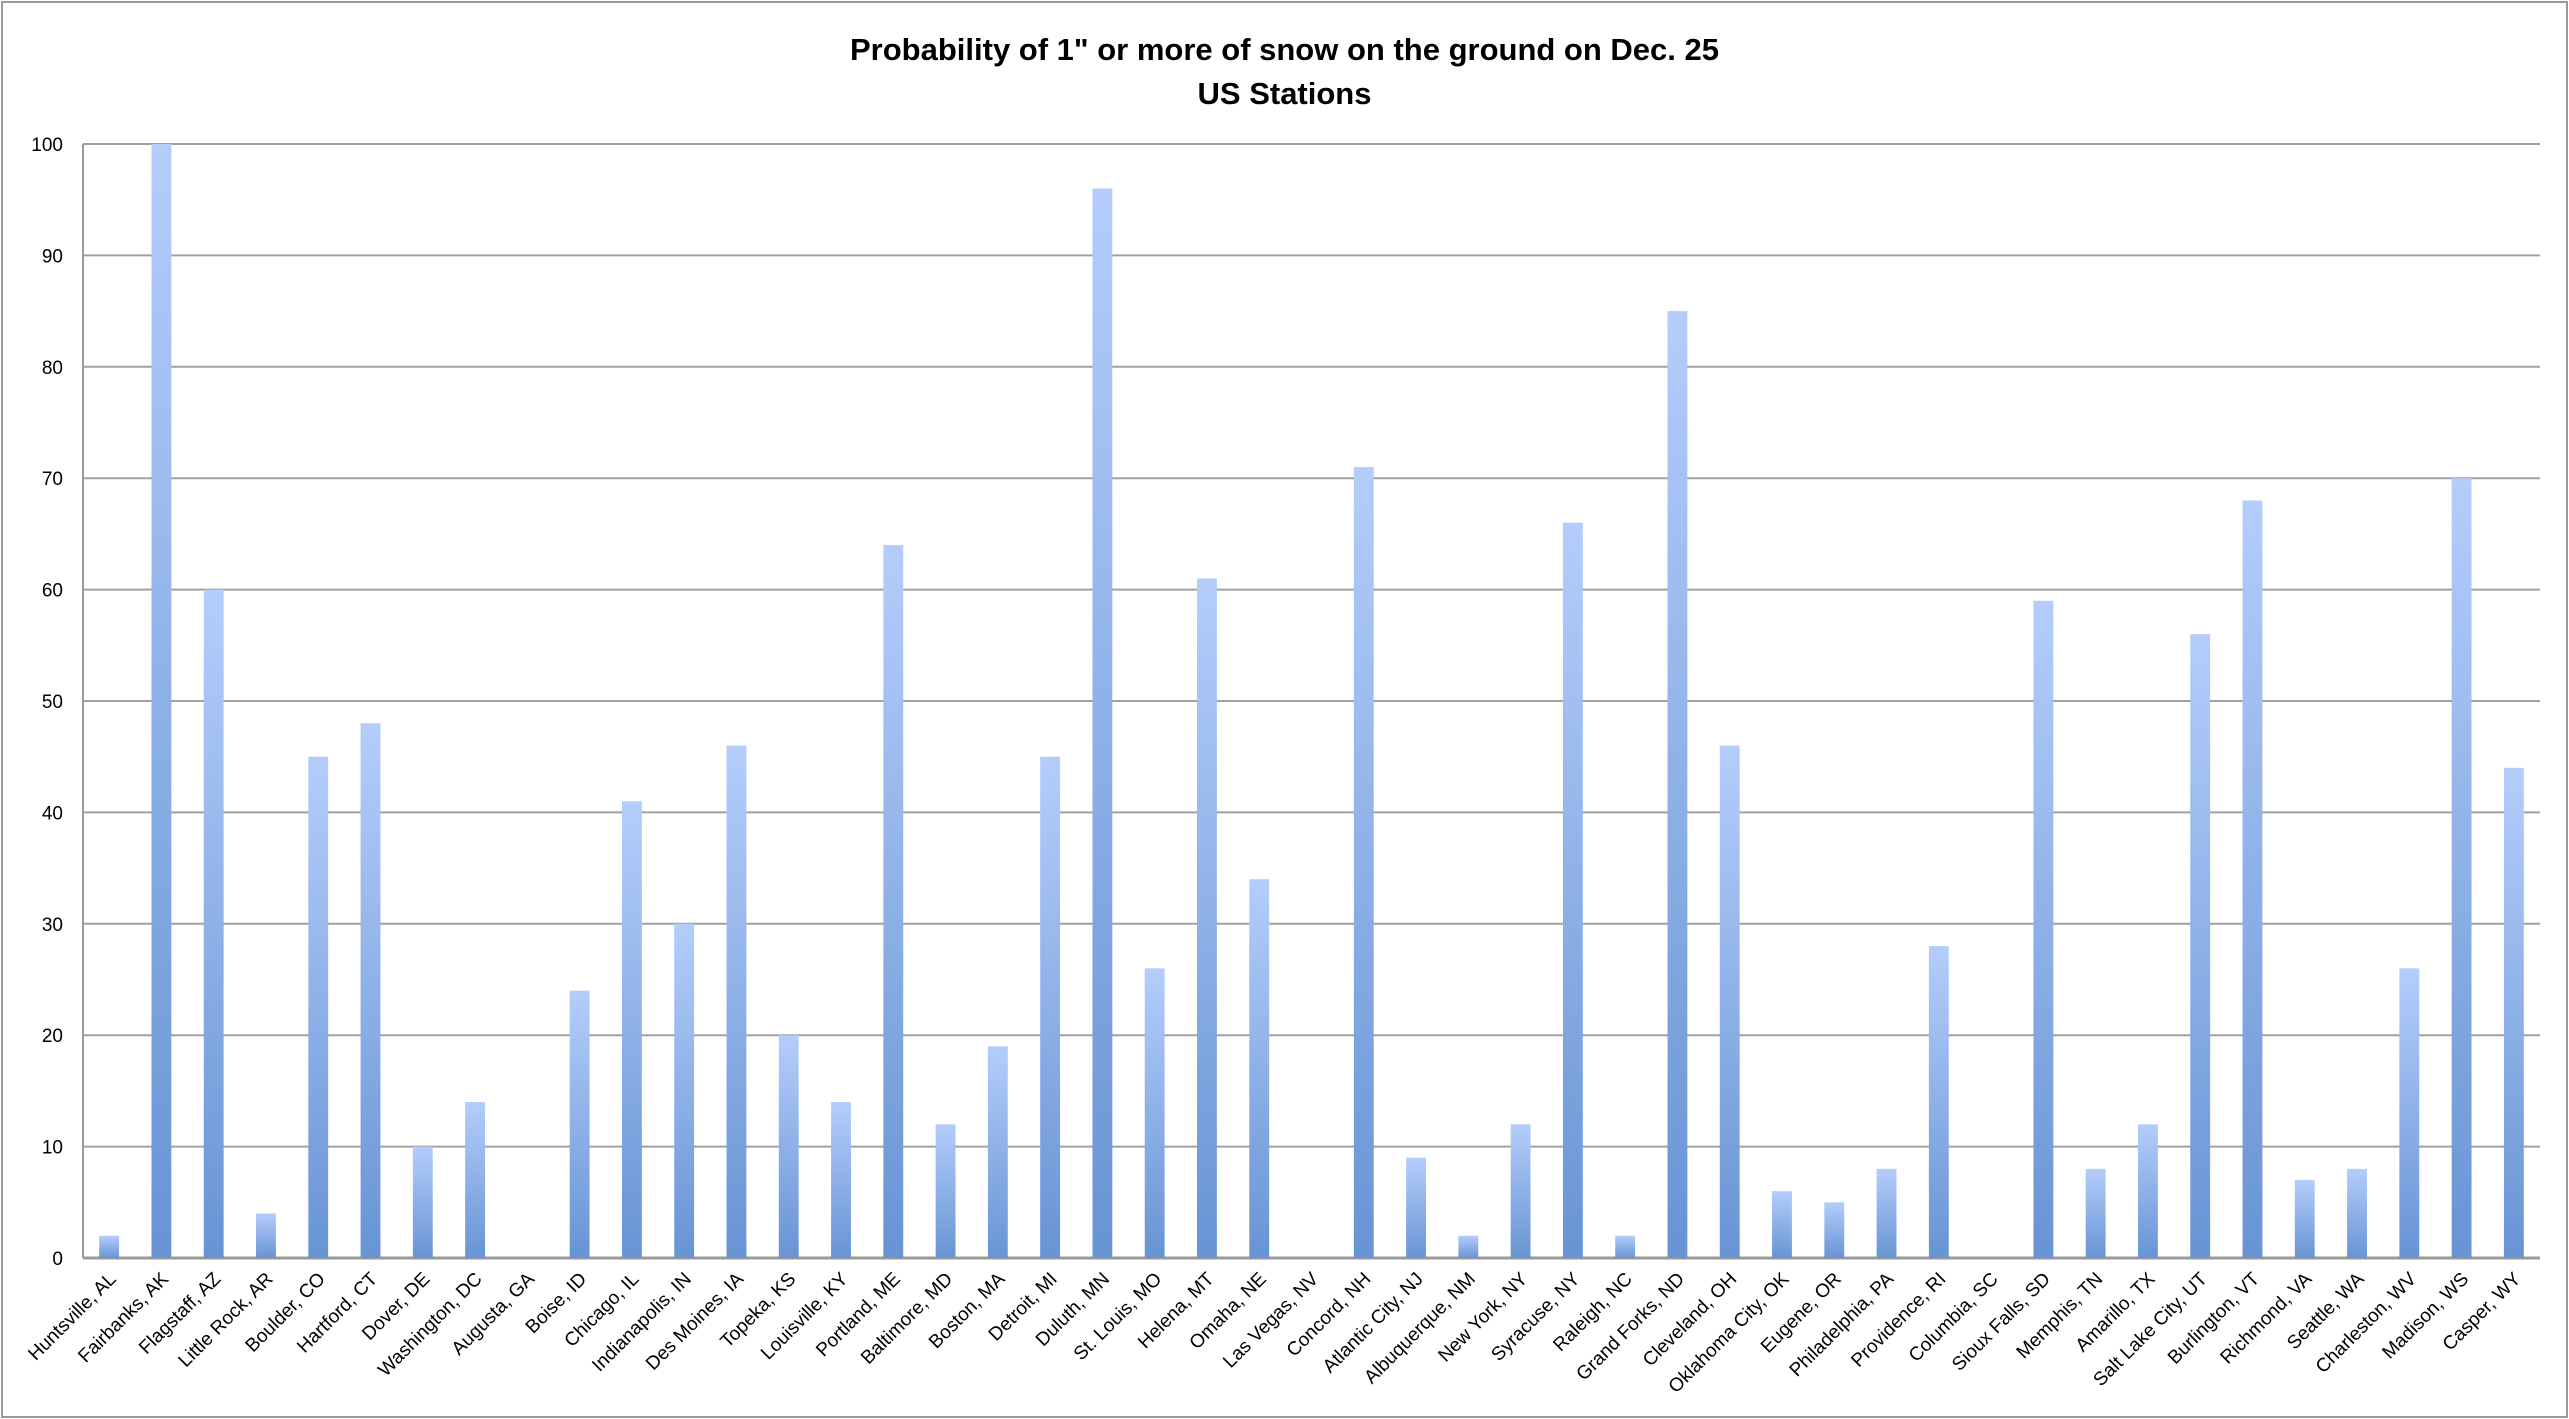  What do you see at coordinates (57, 1259) in the screenshot?
I see `y-tick-label: 0` at bounding box center [57, 1259].